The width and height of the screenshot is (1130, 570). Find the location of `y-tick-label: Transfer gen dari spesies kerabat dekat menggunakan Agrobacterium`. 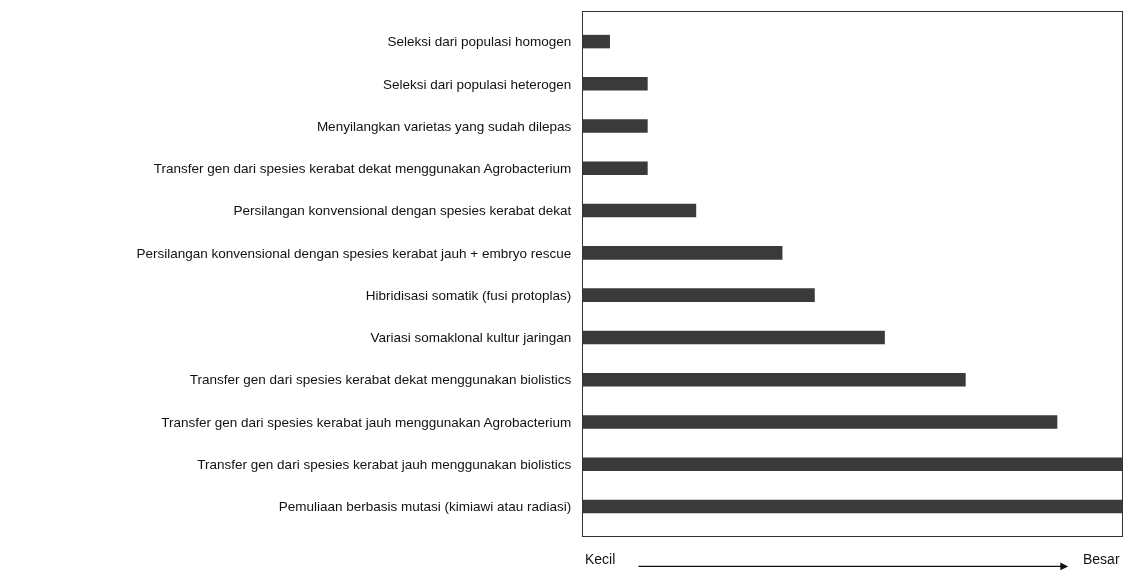

y-tick-label: Transfer gen dari spesies kerabat dekat menggunakan Agrobacterium is located at coordinates (362, 169).